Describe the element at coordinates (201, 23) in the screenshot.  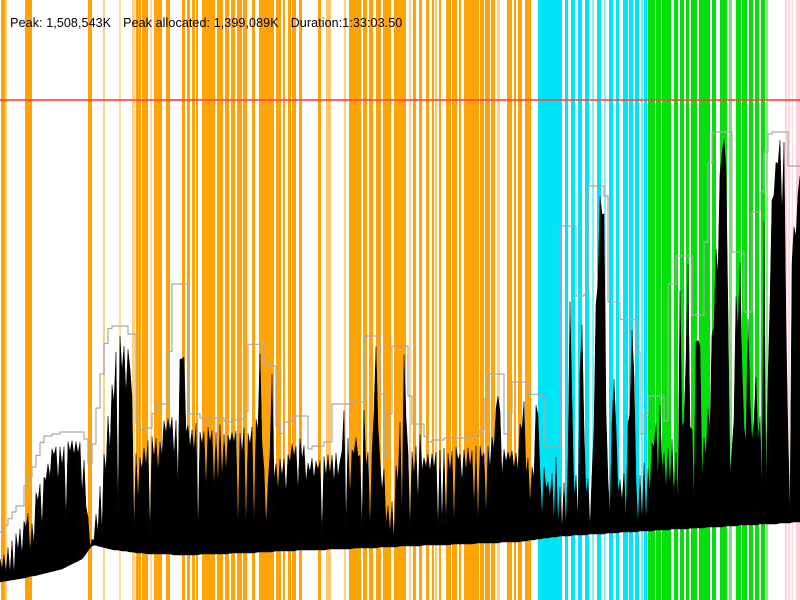
I see `peak-allocated-stat: Peak allocated: 1,399,089K` at that location.